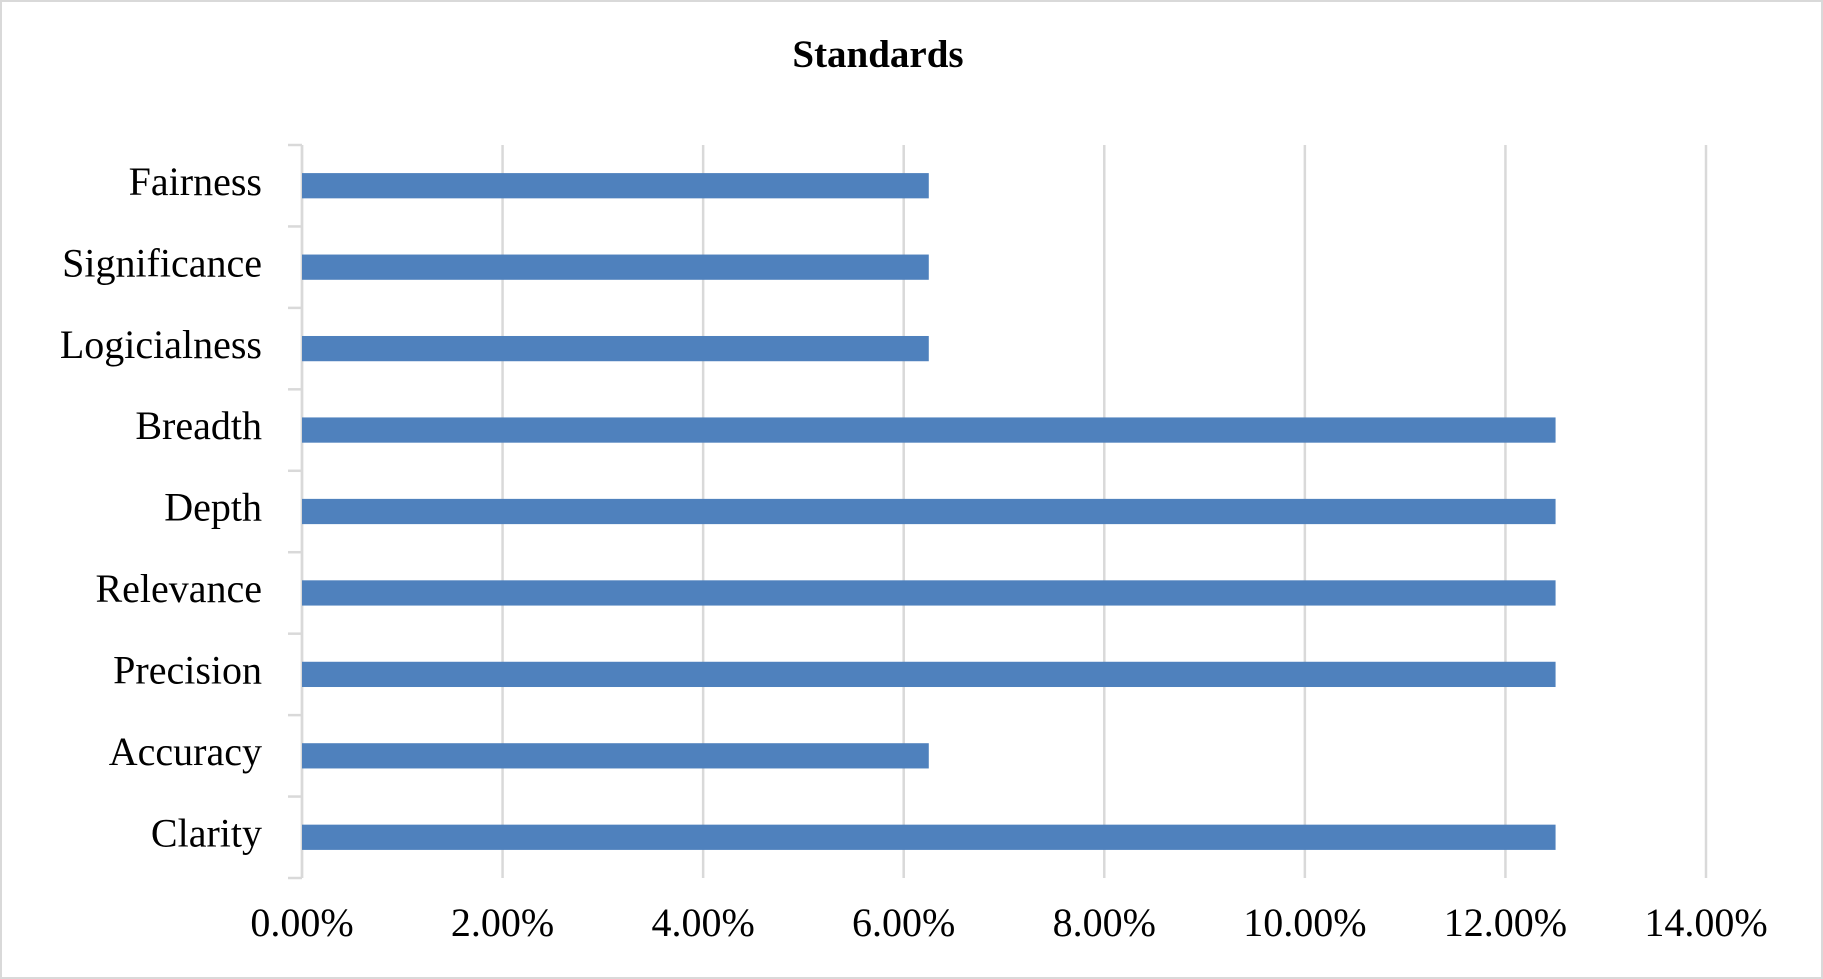 This screenshot has height=979, width=1823. What do you see at coordinates (206, 832) in the screenshot?
I see `y-tick-label: Clarity` at bounding box center [206, 832].